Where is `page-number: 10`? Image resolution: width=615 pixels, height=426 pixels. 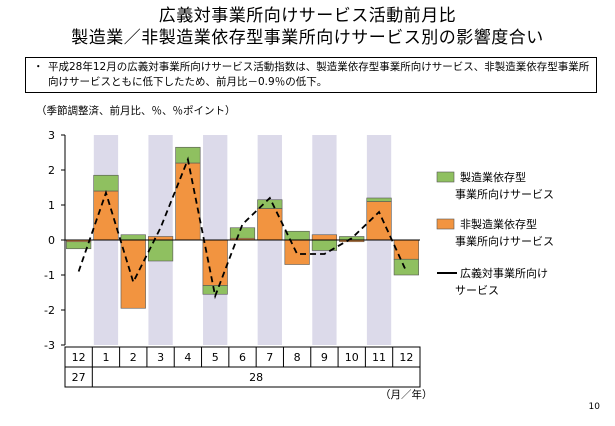 page-number: 10 is located at coordinates (594, 407).